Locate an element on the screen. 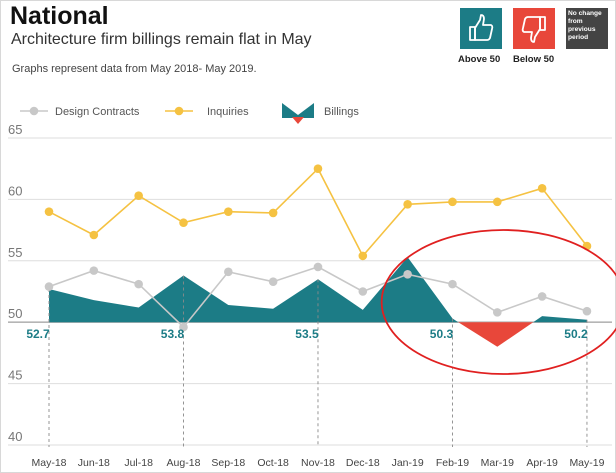 Image resolution: width=616 pixels, height=473 pixels. billings-value-label: 52.7 is located at coordinates (38, 334).